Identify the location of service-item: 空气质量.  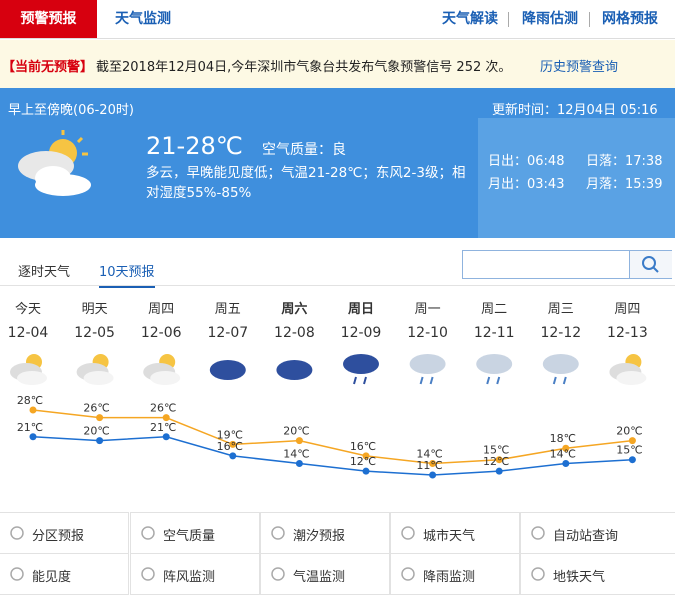
(195, 533).